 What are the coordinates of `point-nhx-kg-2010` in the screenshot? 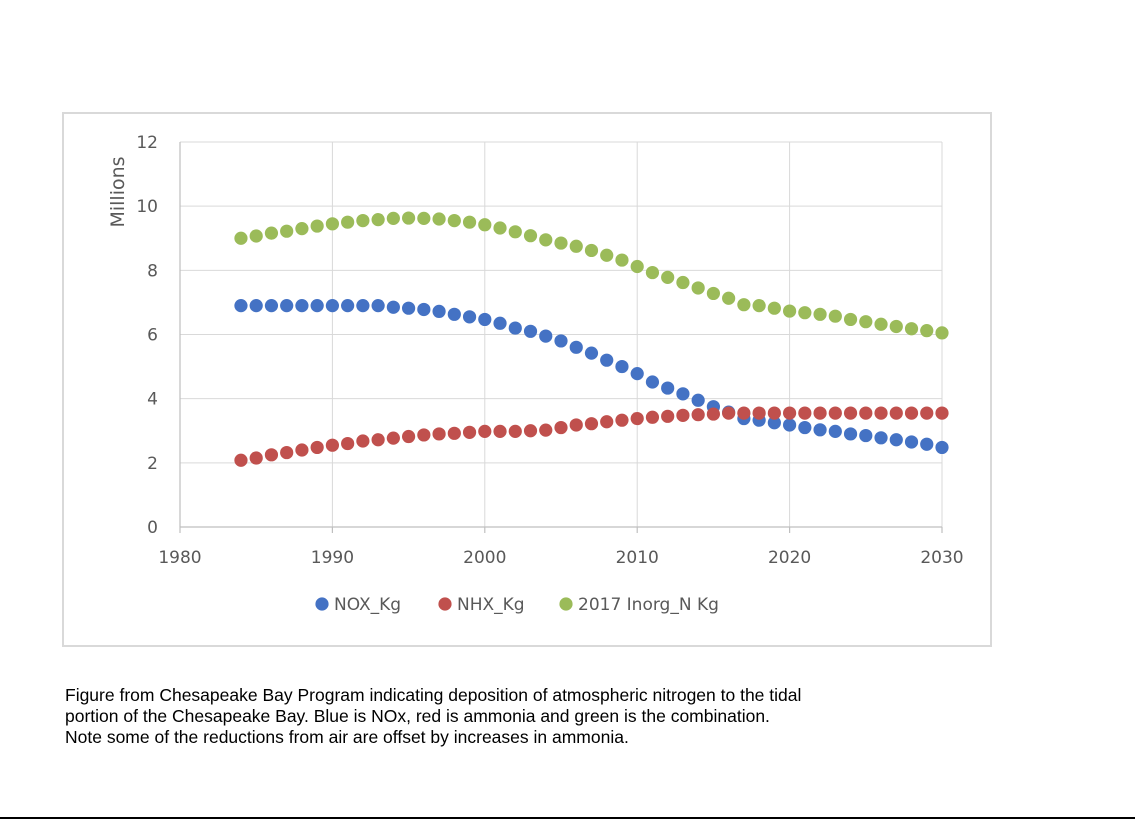 It's located at (637, 418).